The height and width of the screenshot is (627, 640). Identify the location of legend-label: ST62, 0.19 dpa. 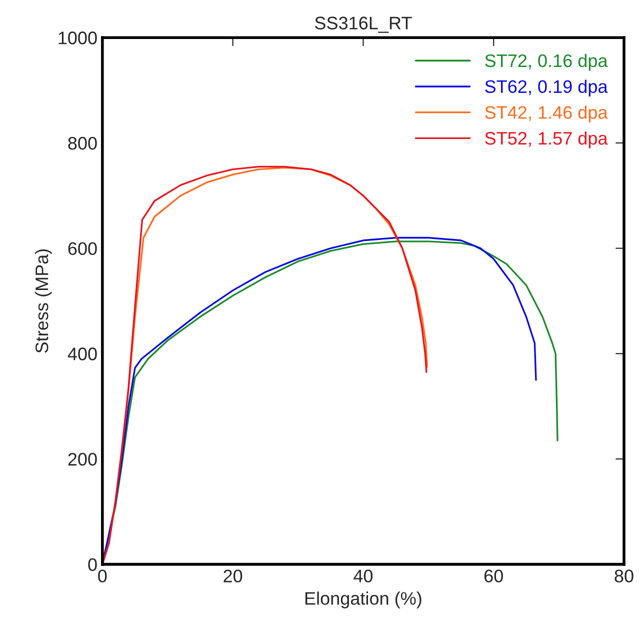
(546, 88).